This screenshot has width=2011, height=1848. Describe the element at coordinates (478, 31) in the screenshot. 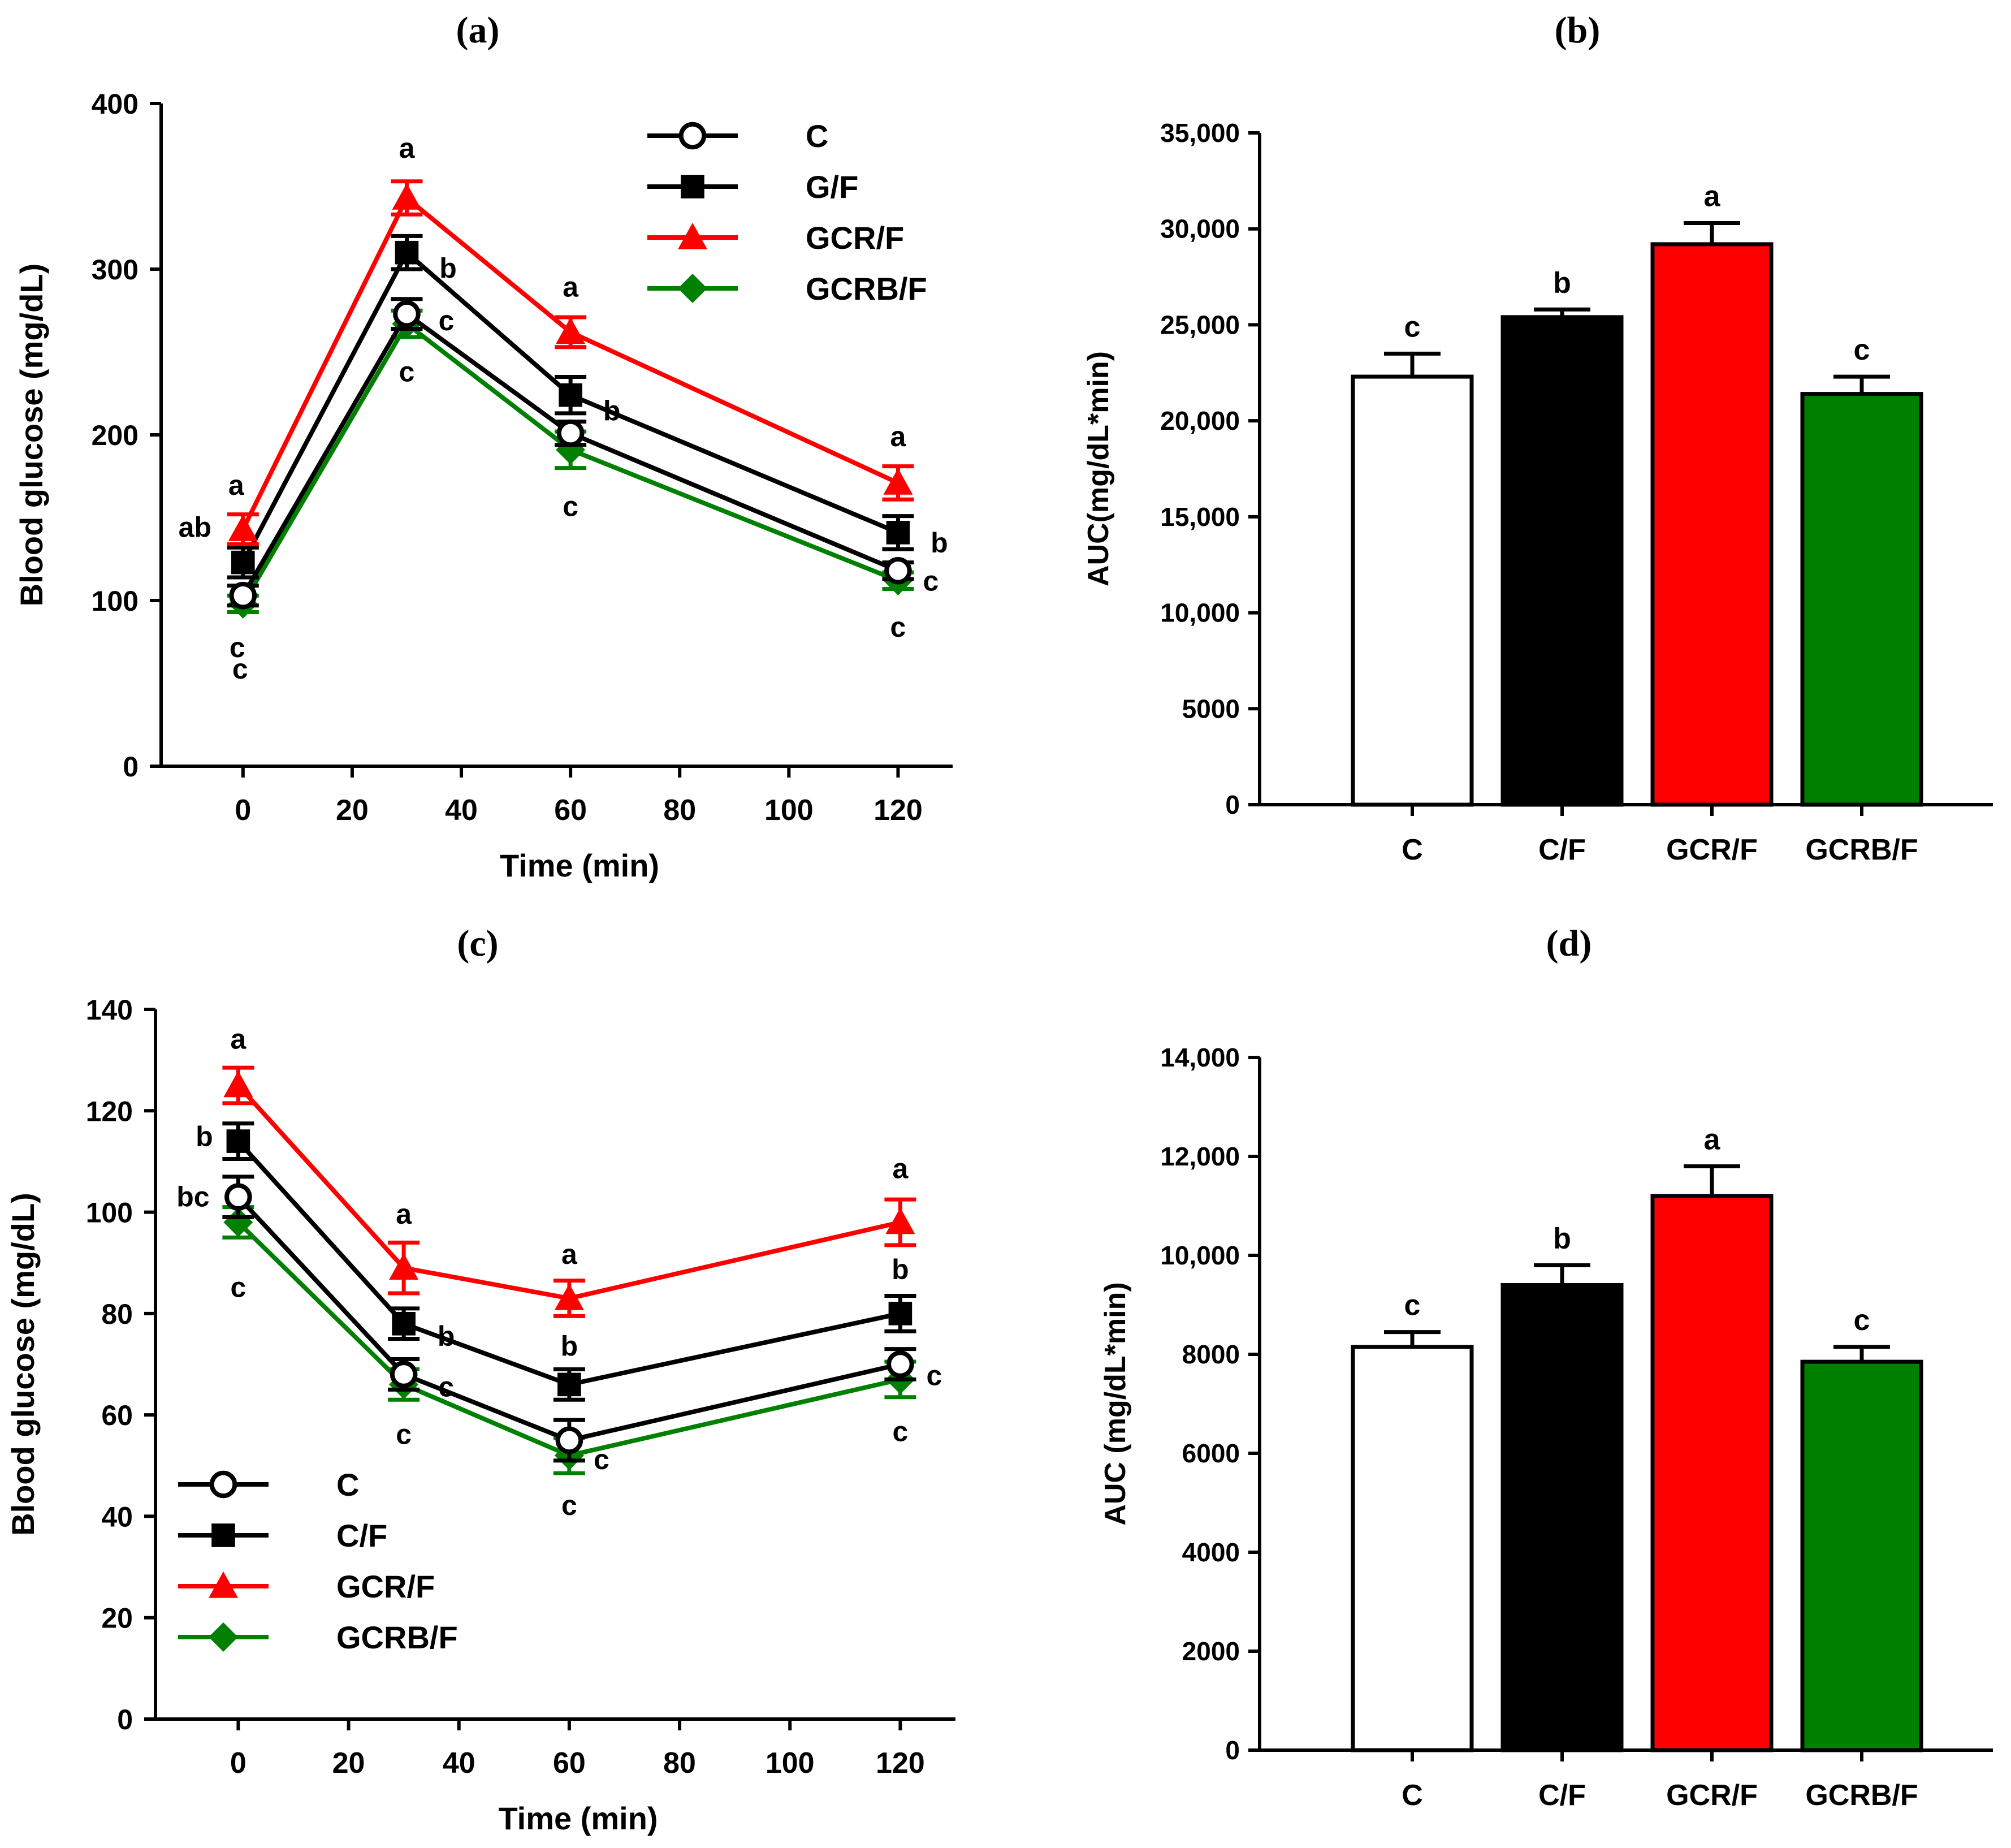

I see `panel-label: (a)` at that location.